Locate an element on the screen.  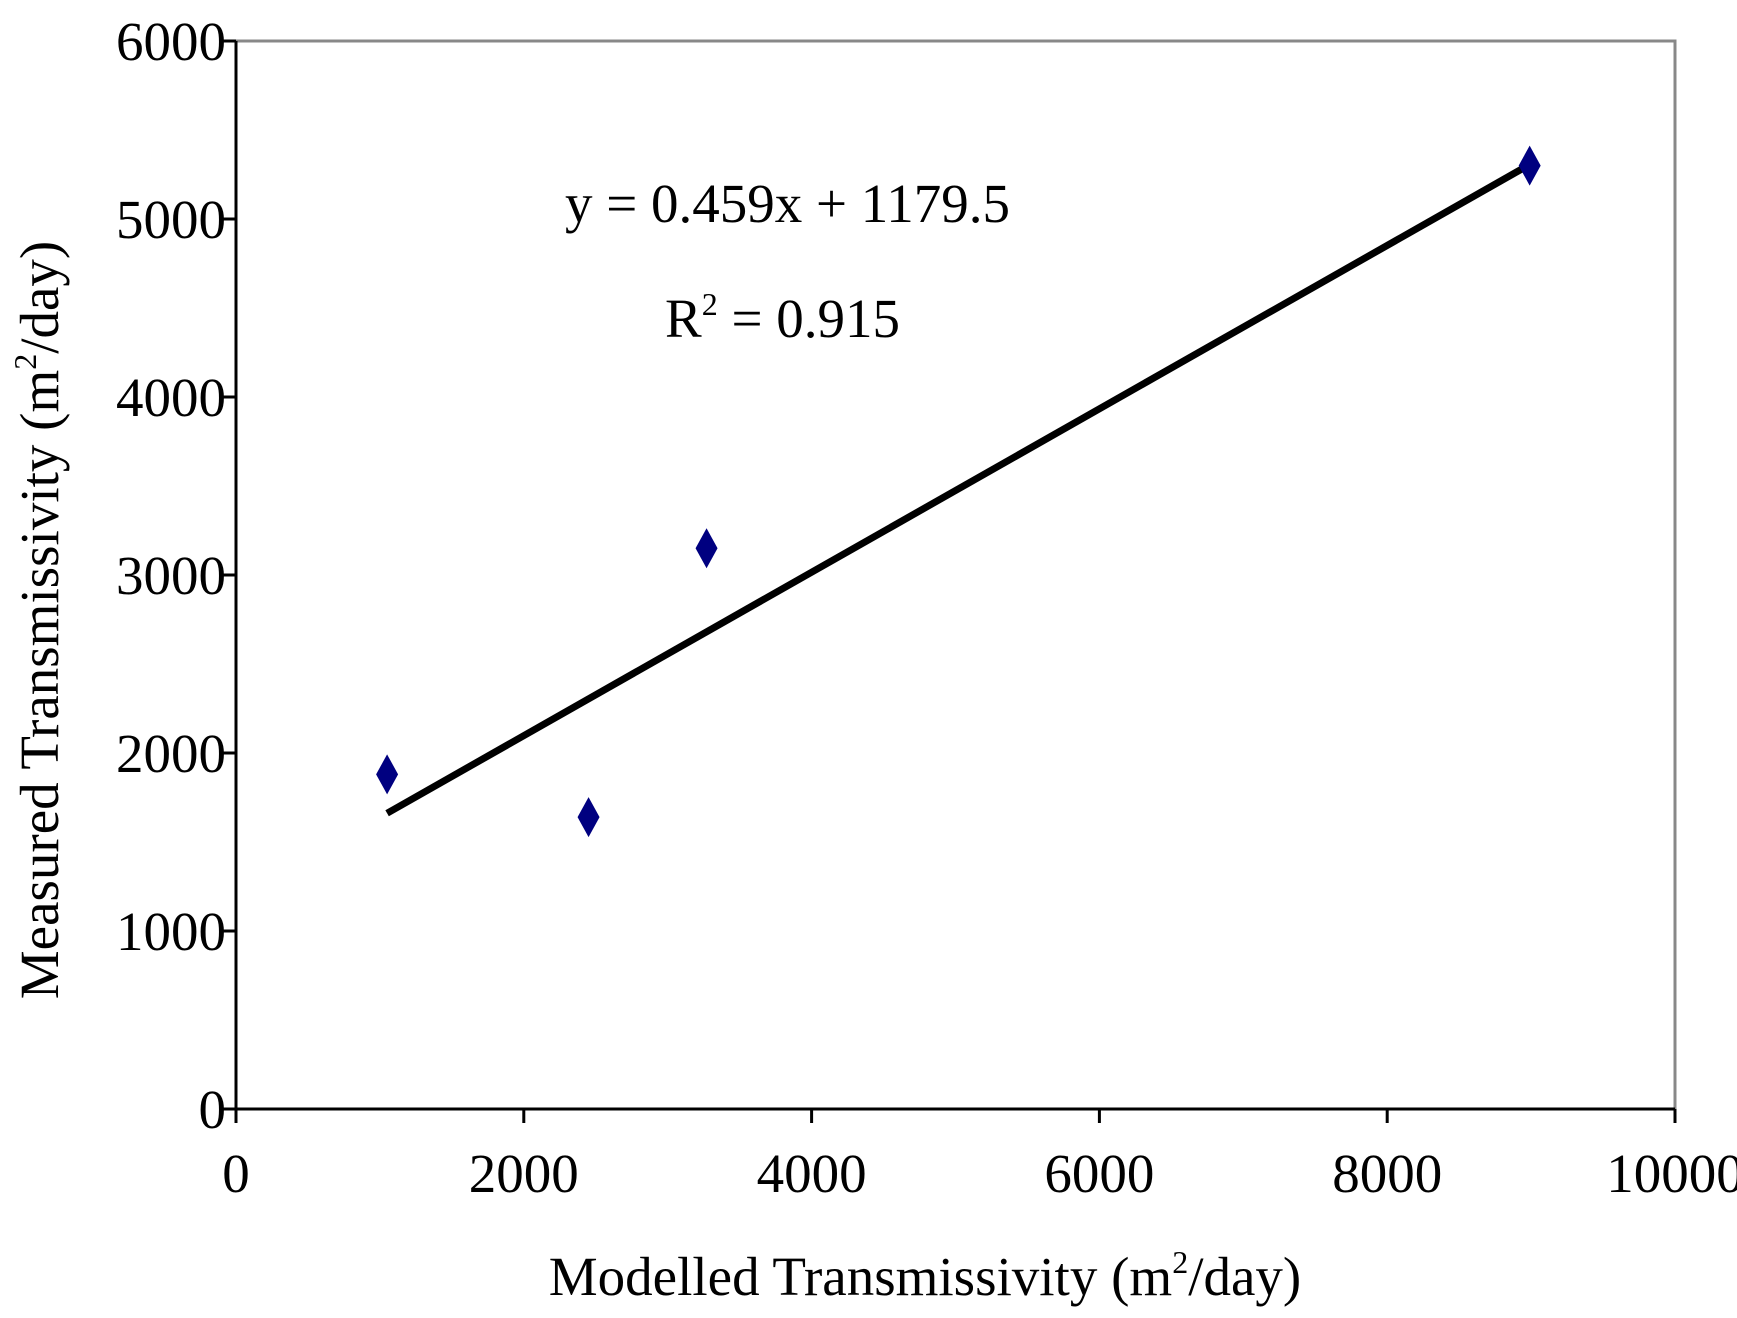
y-tick-label: 3000 is located at coordinates (171, 575).